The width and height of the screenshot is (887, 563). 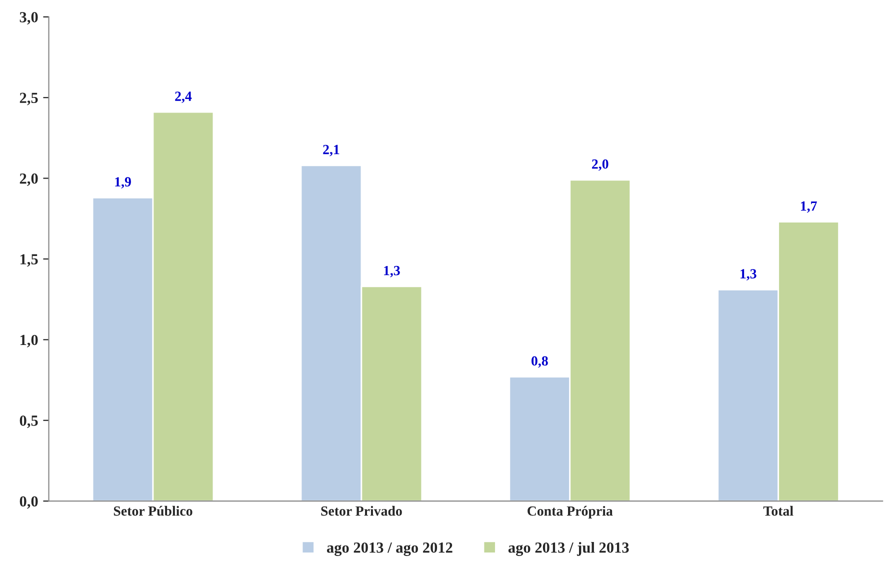 I want to click on data-label: 2,0, so click(x=600, y=165).